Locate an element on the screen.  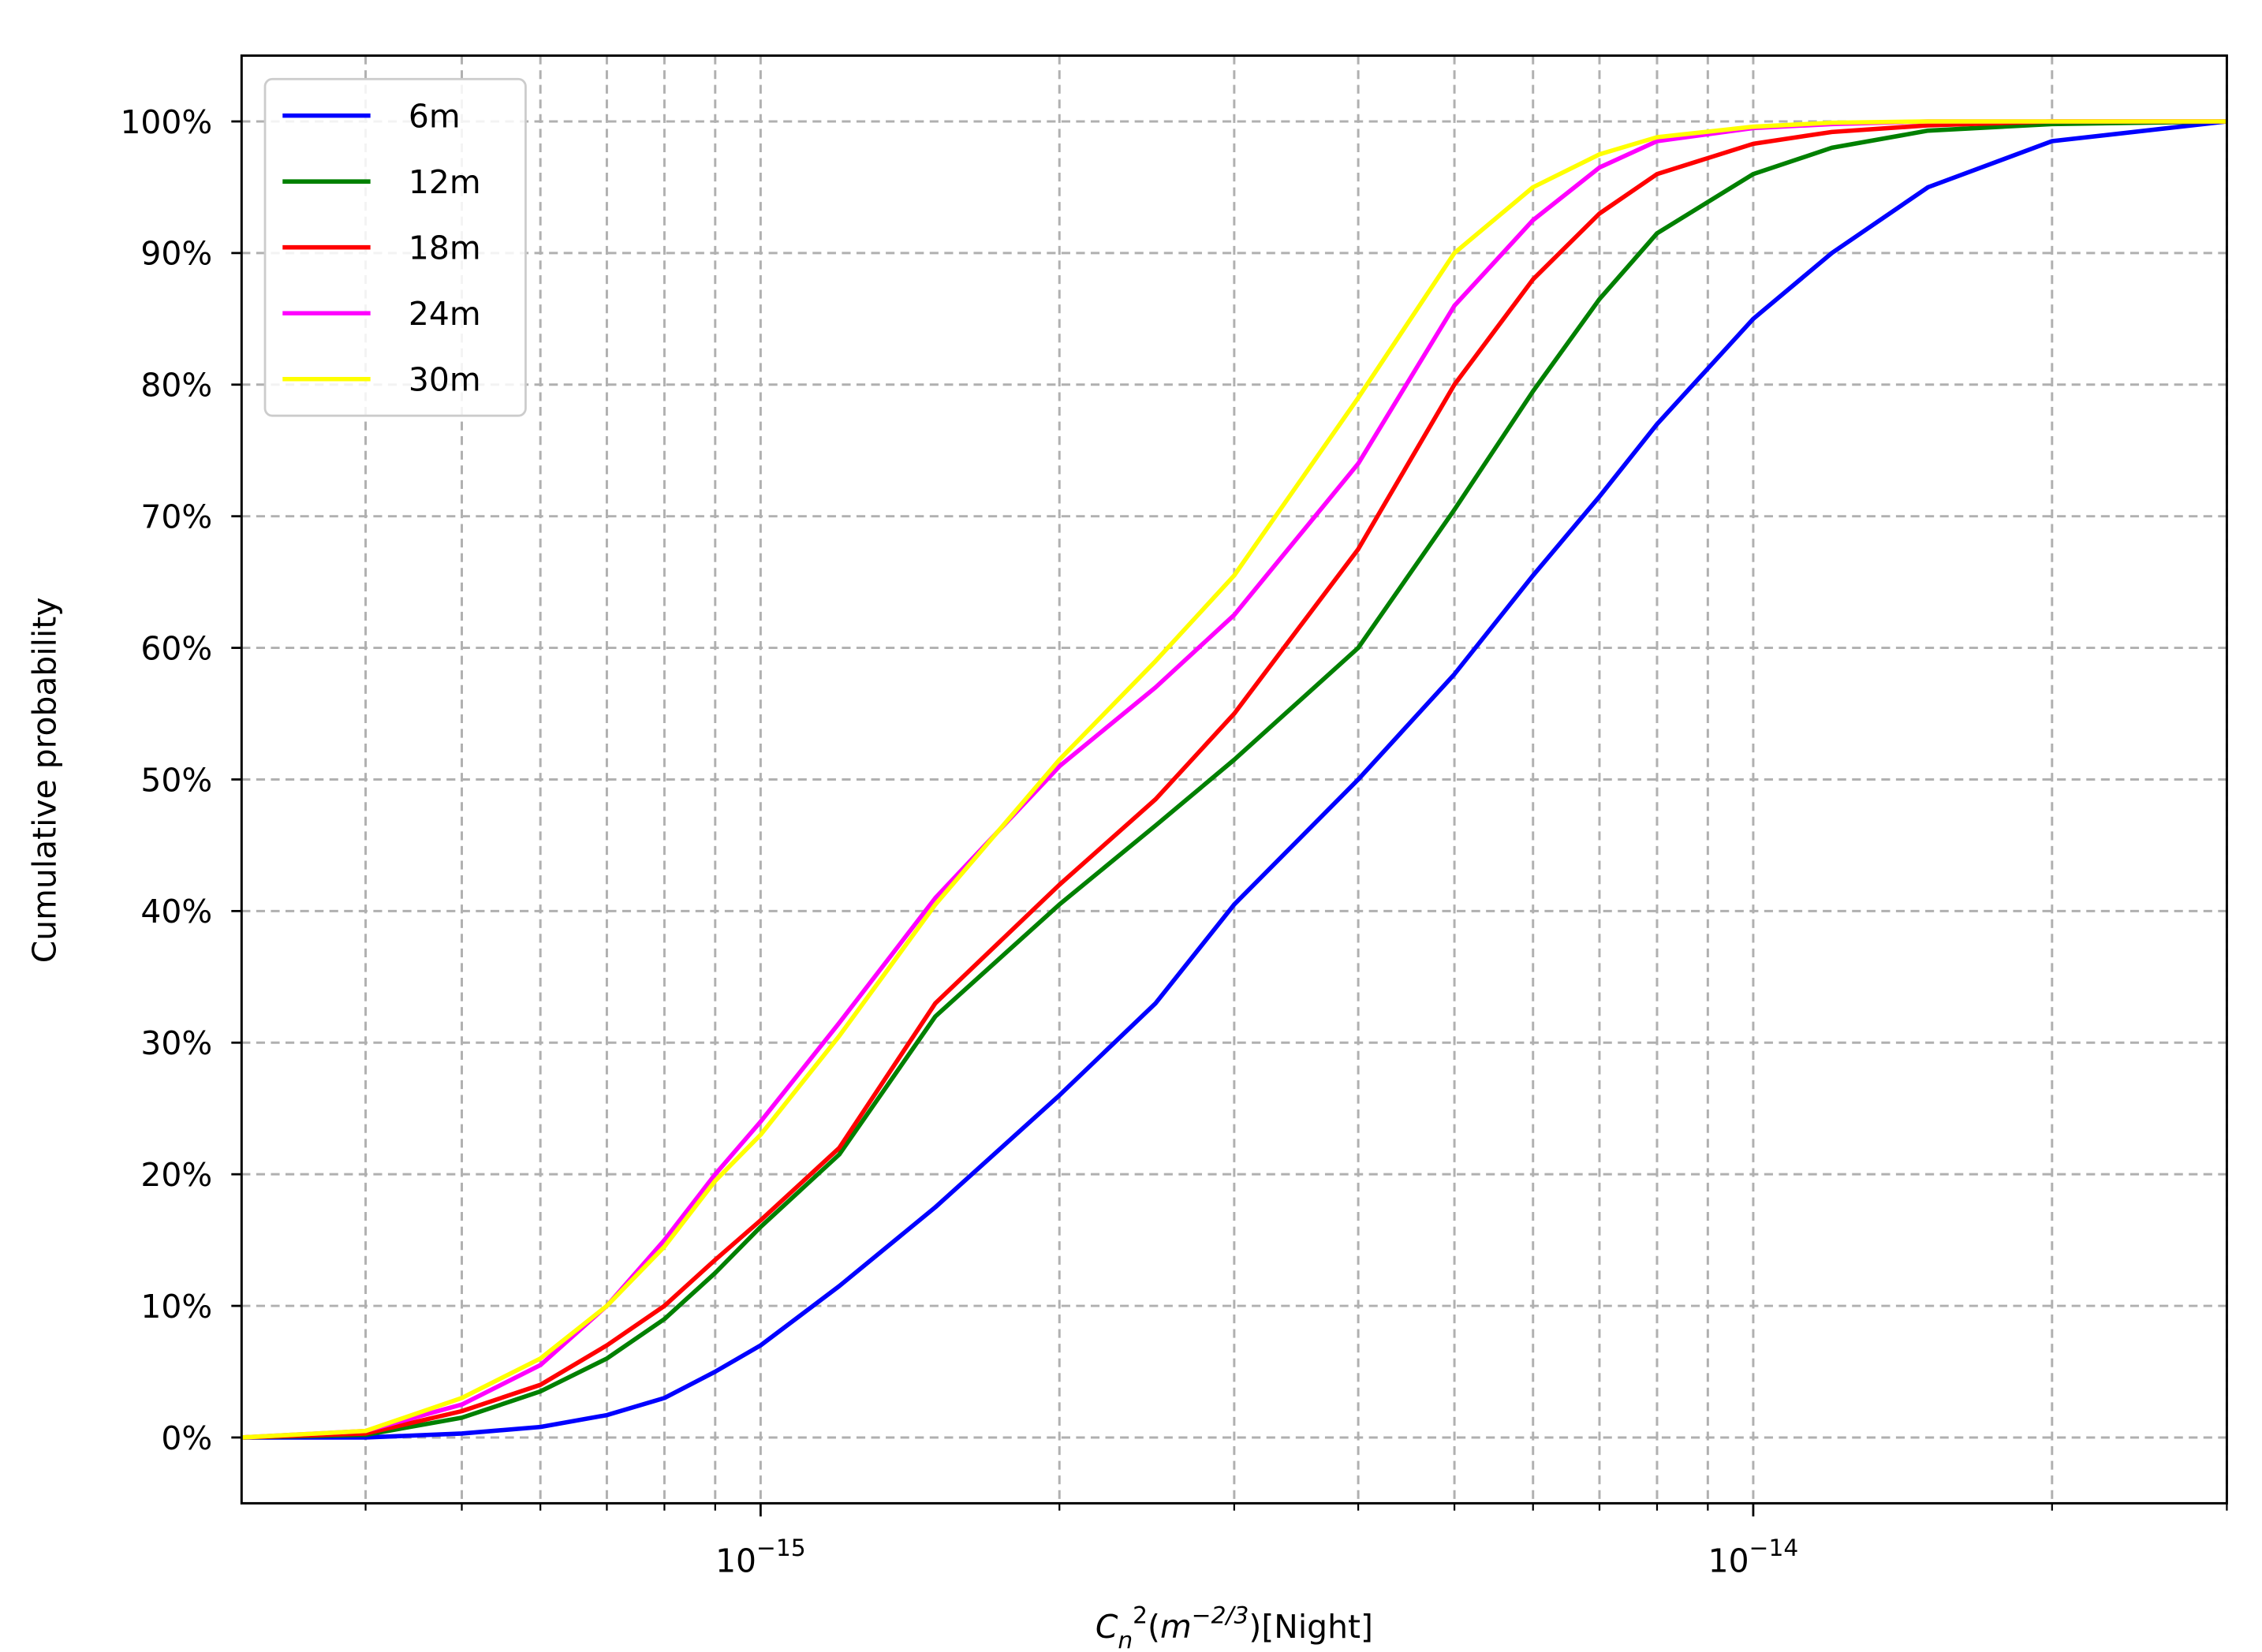
x-axis-label-part: C is located at coordinates (1107, 1627).